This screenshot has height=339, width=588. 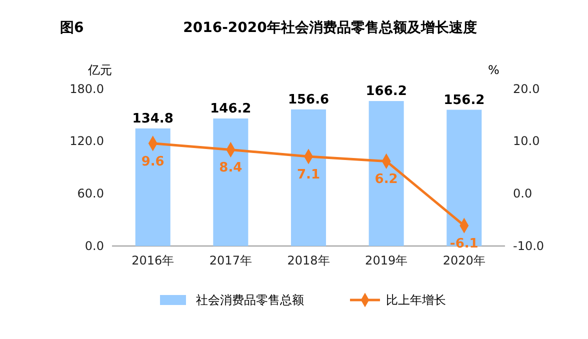 I want to click on data-label: 156.2, so click(x=464, y=100).